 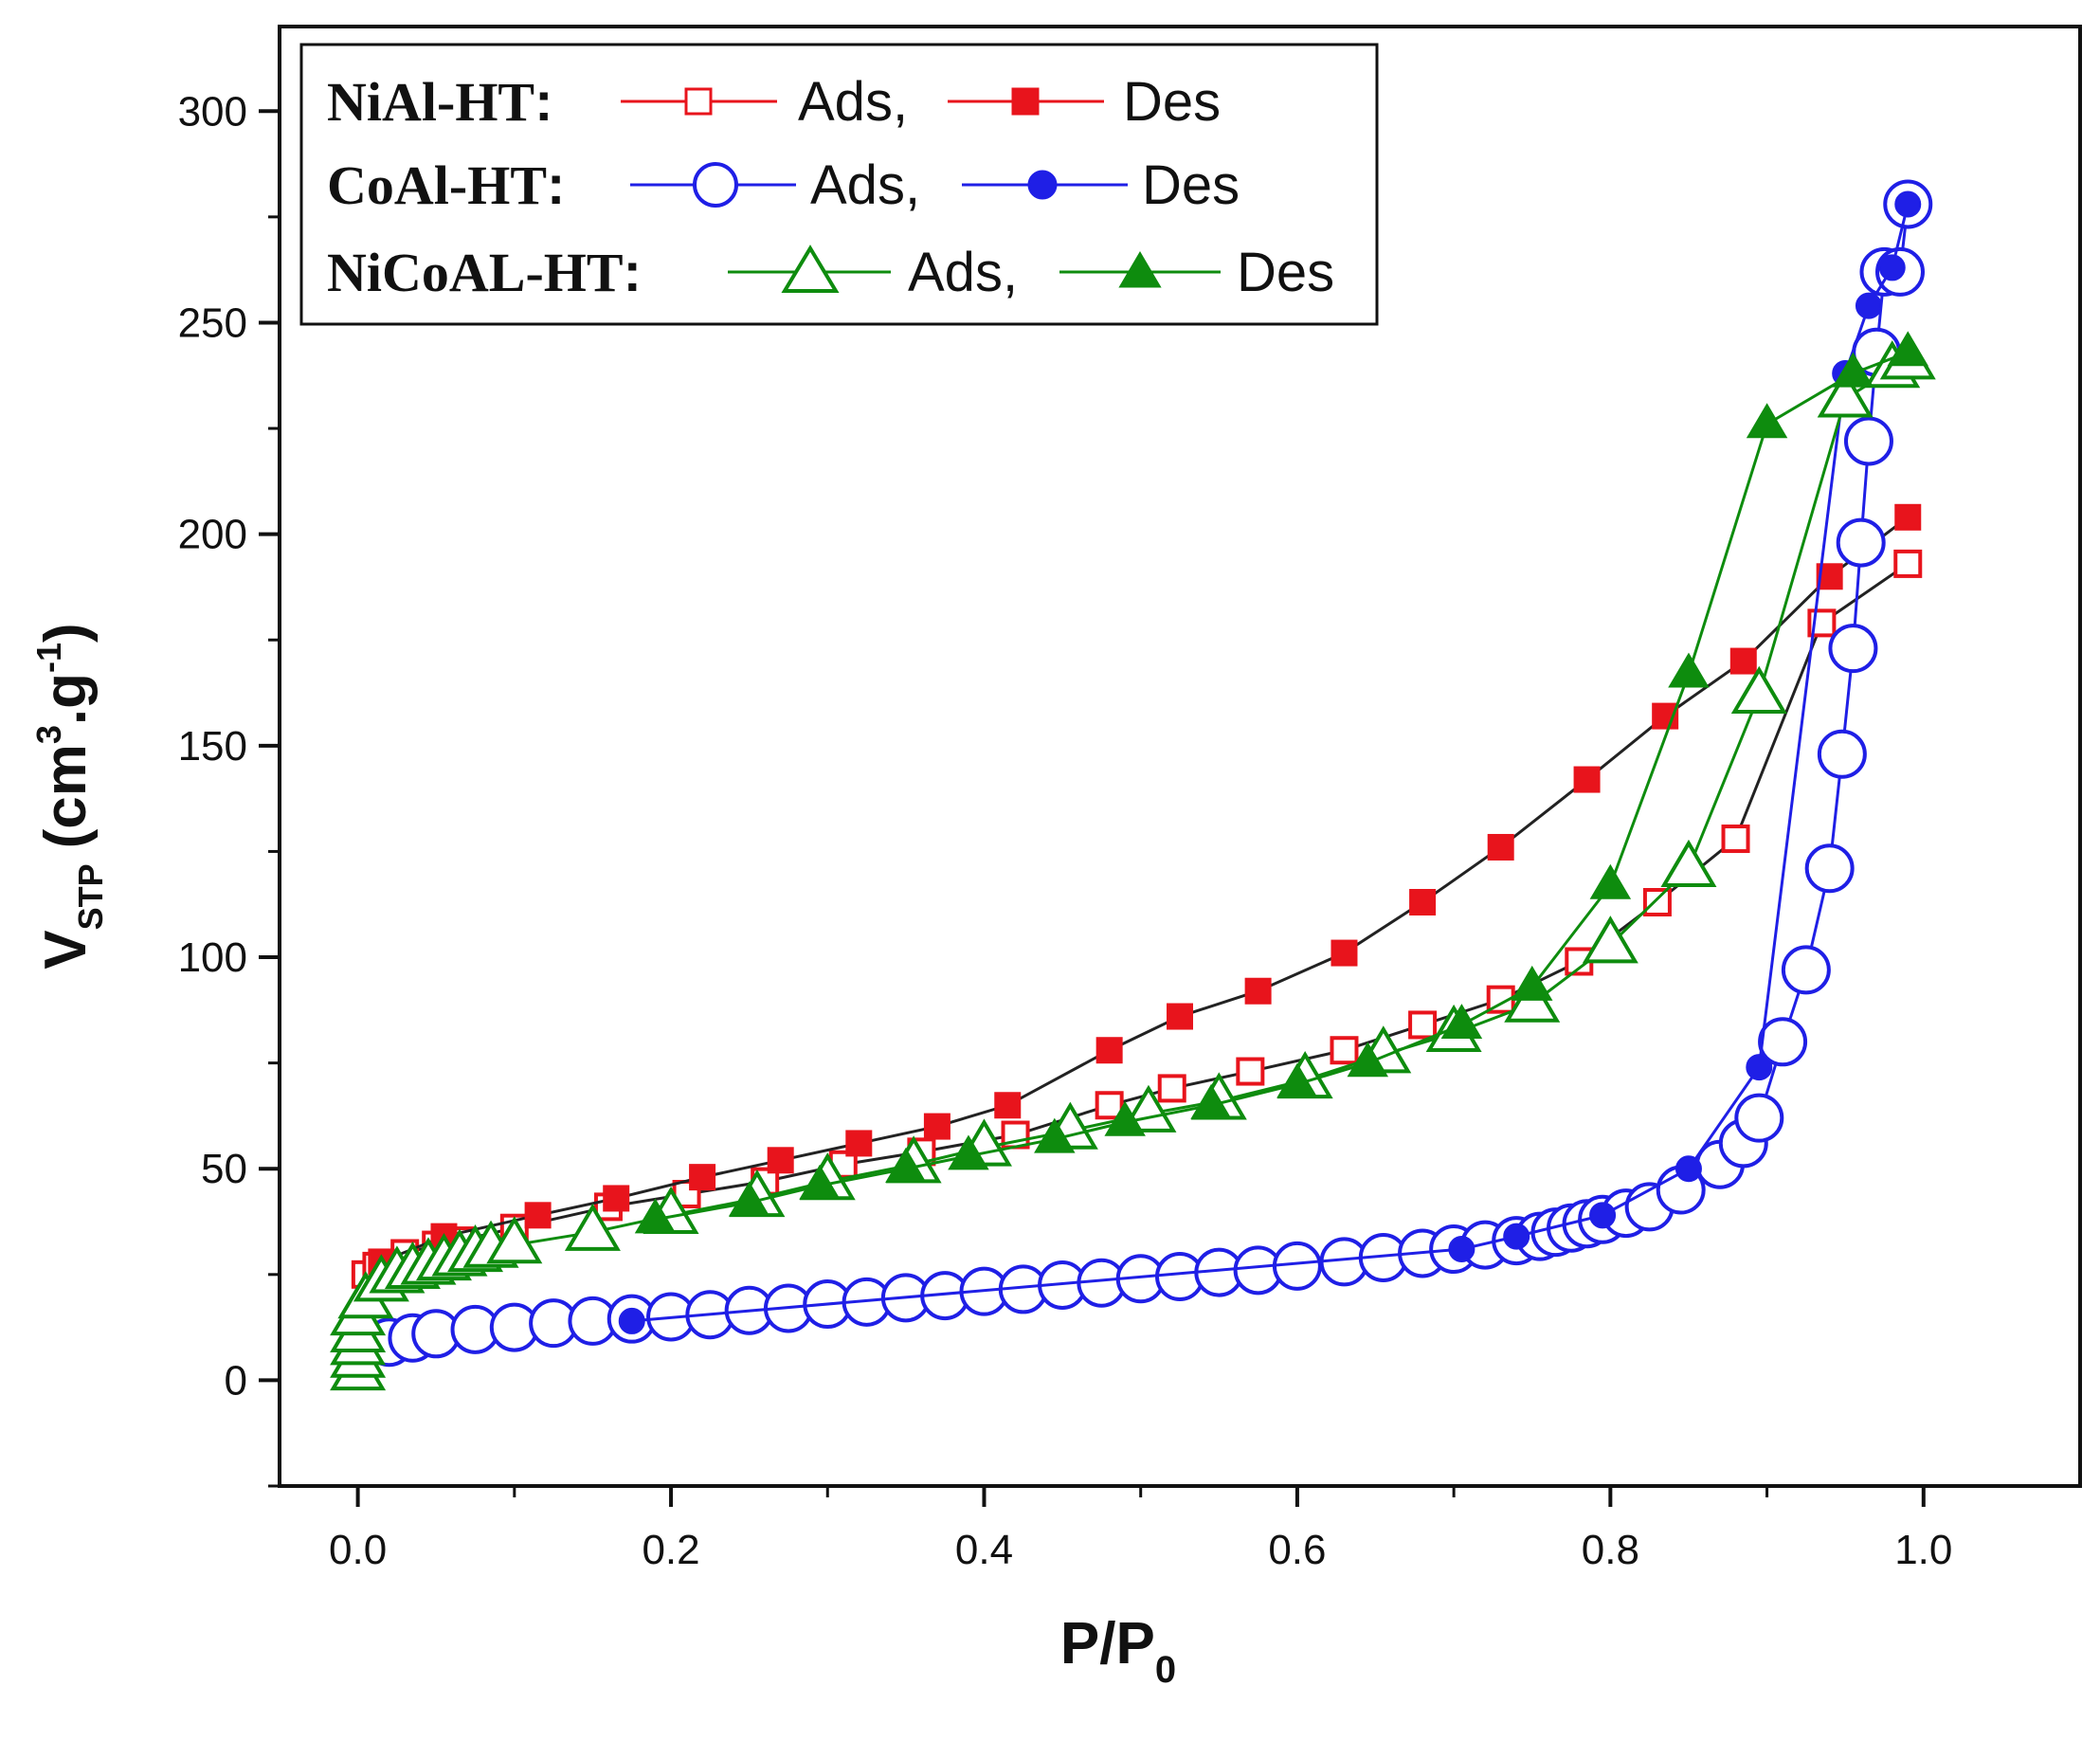 I want to click on legend-des-nicoal: Des, so click(x=1285, y=272).